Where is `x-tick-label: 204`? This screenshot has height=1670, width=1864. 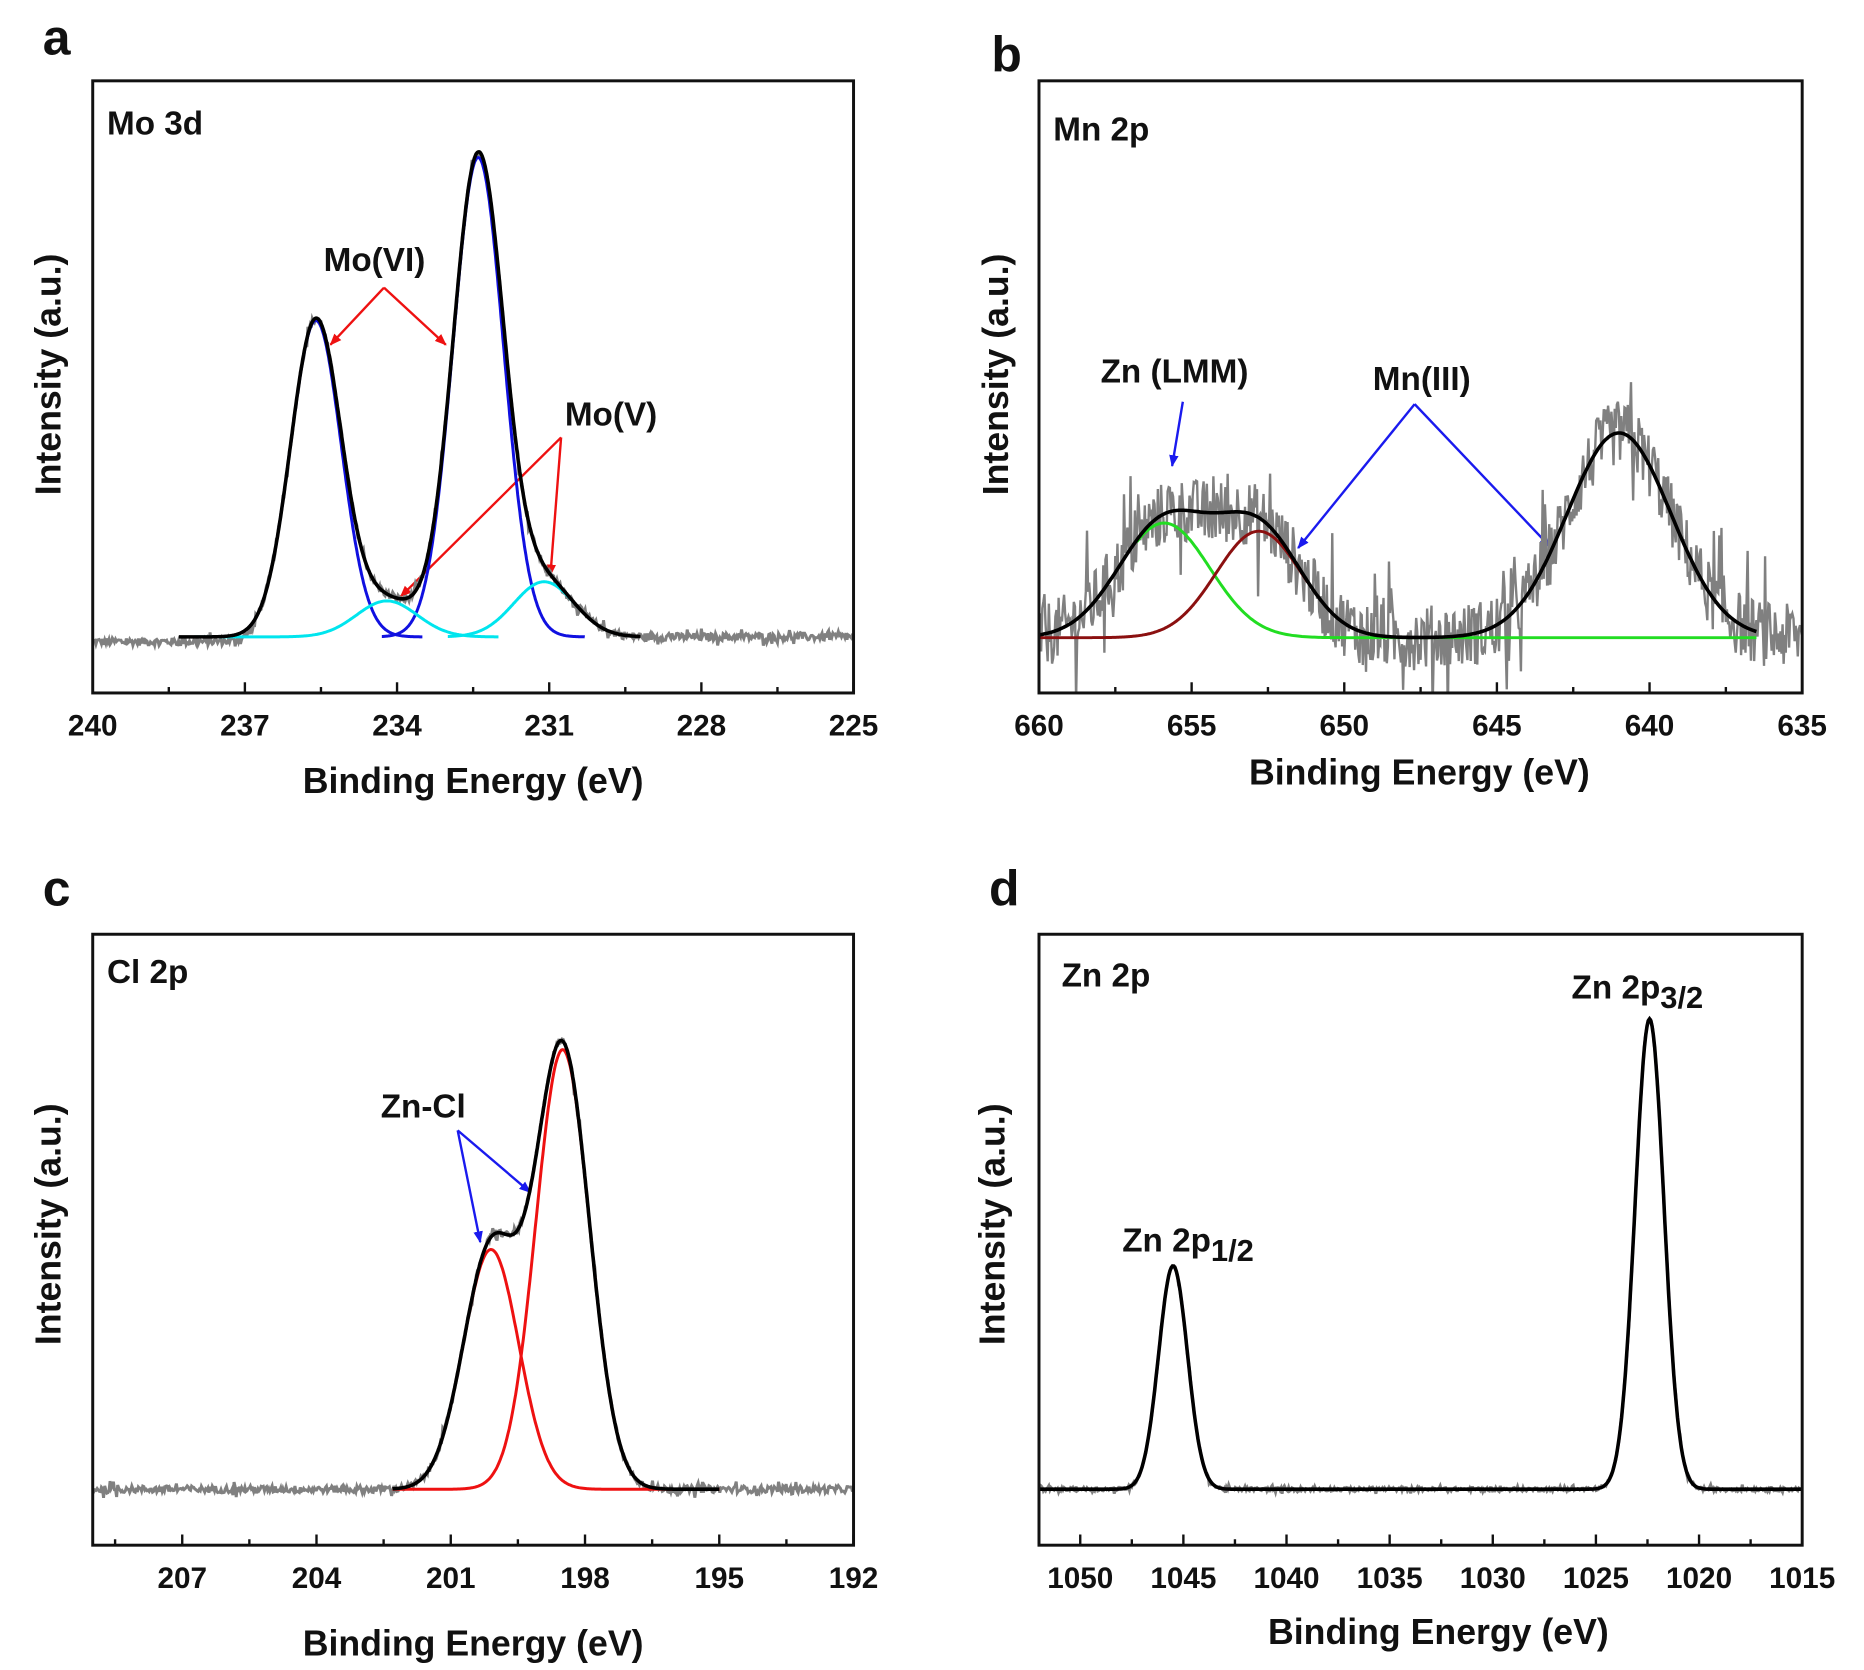
x-tick-label: 204 is located at coordinates (317, 1578).